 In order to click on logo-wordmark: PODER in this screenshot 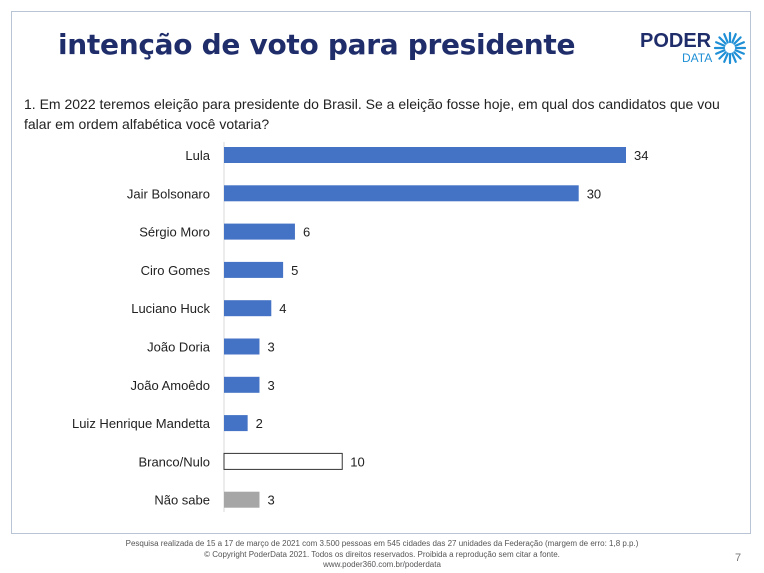, I will do `click(676, 41)`.